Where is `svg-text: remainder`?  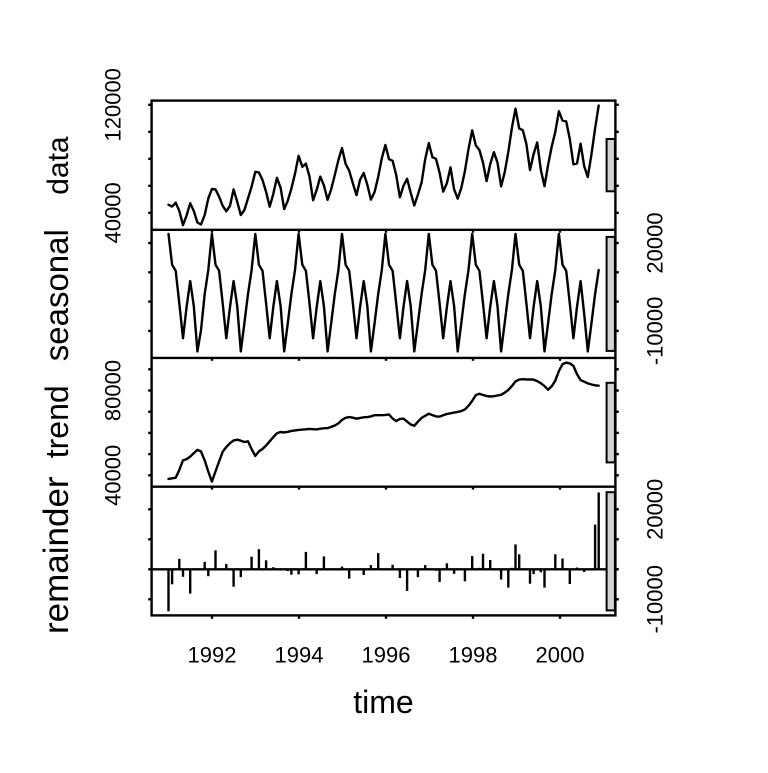 svg-text: remainder is located at coordinates (56, 555).